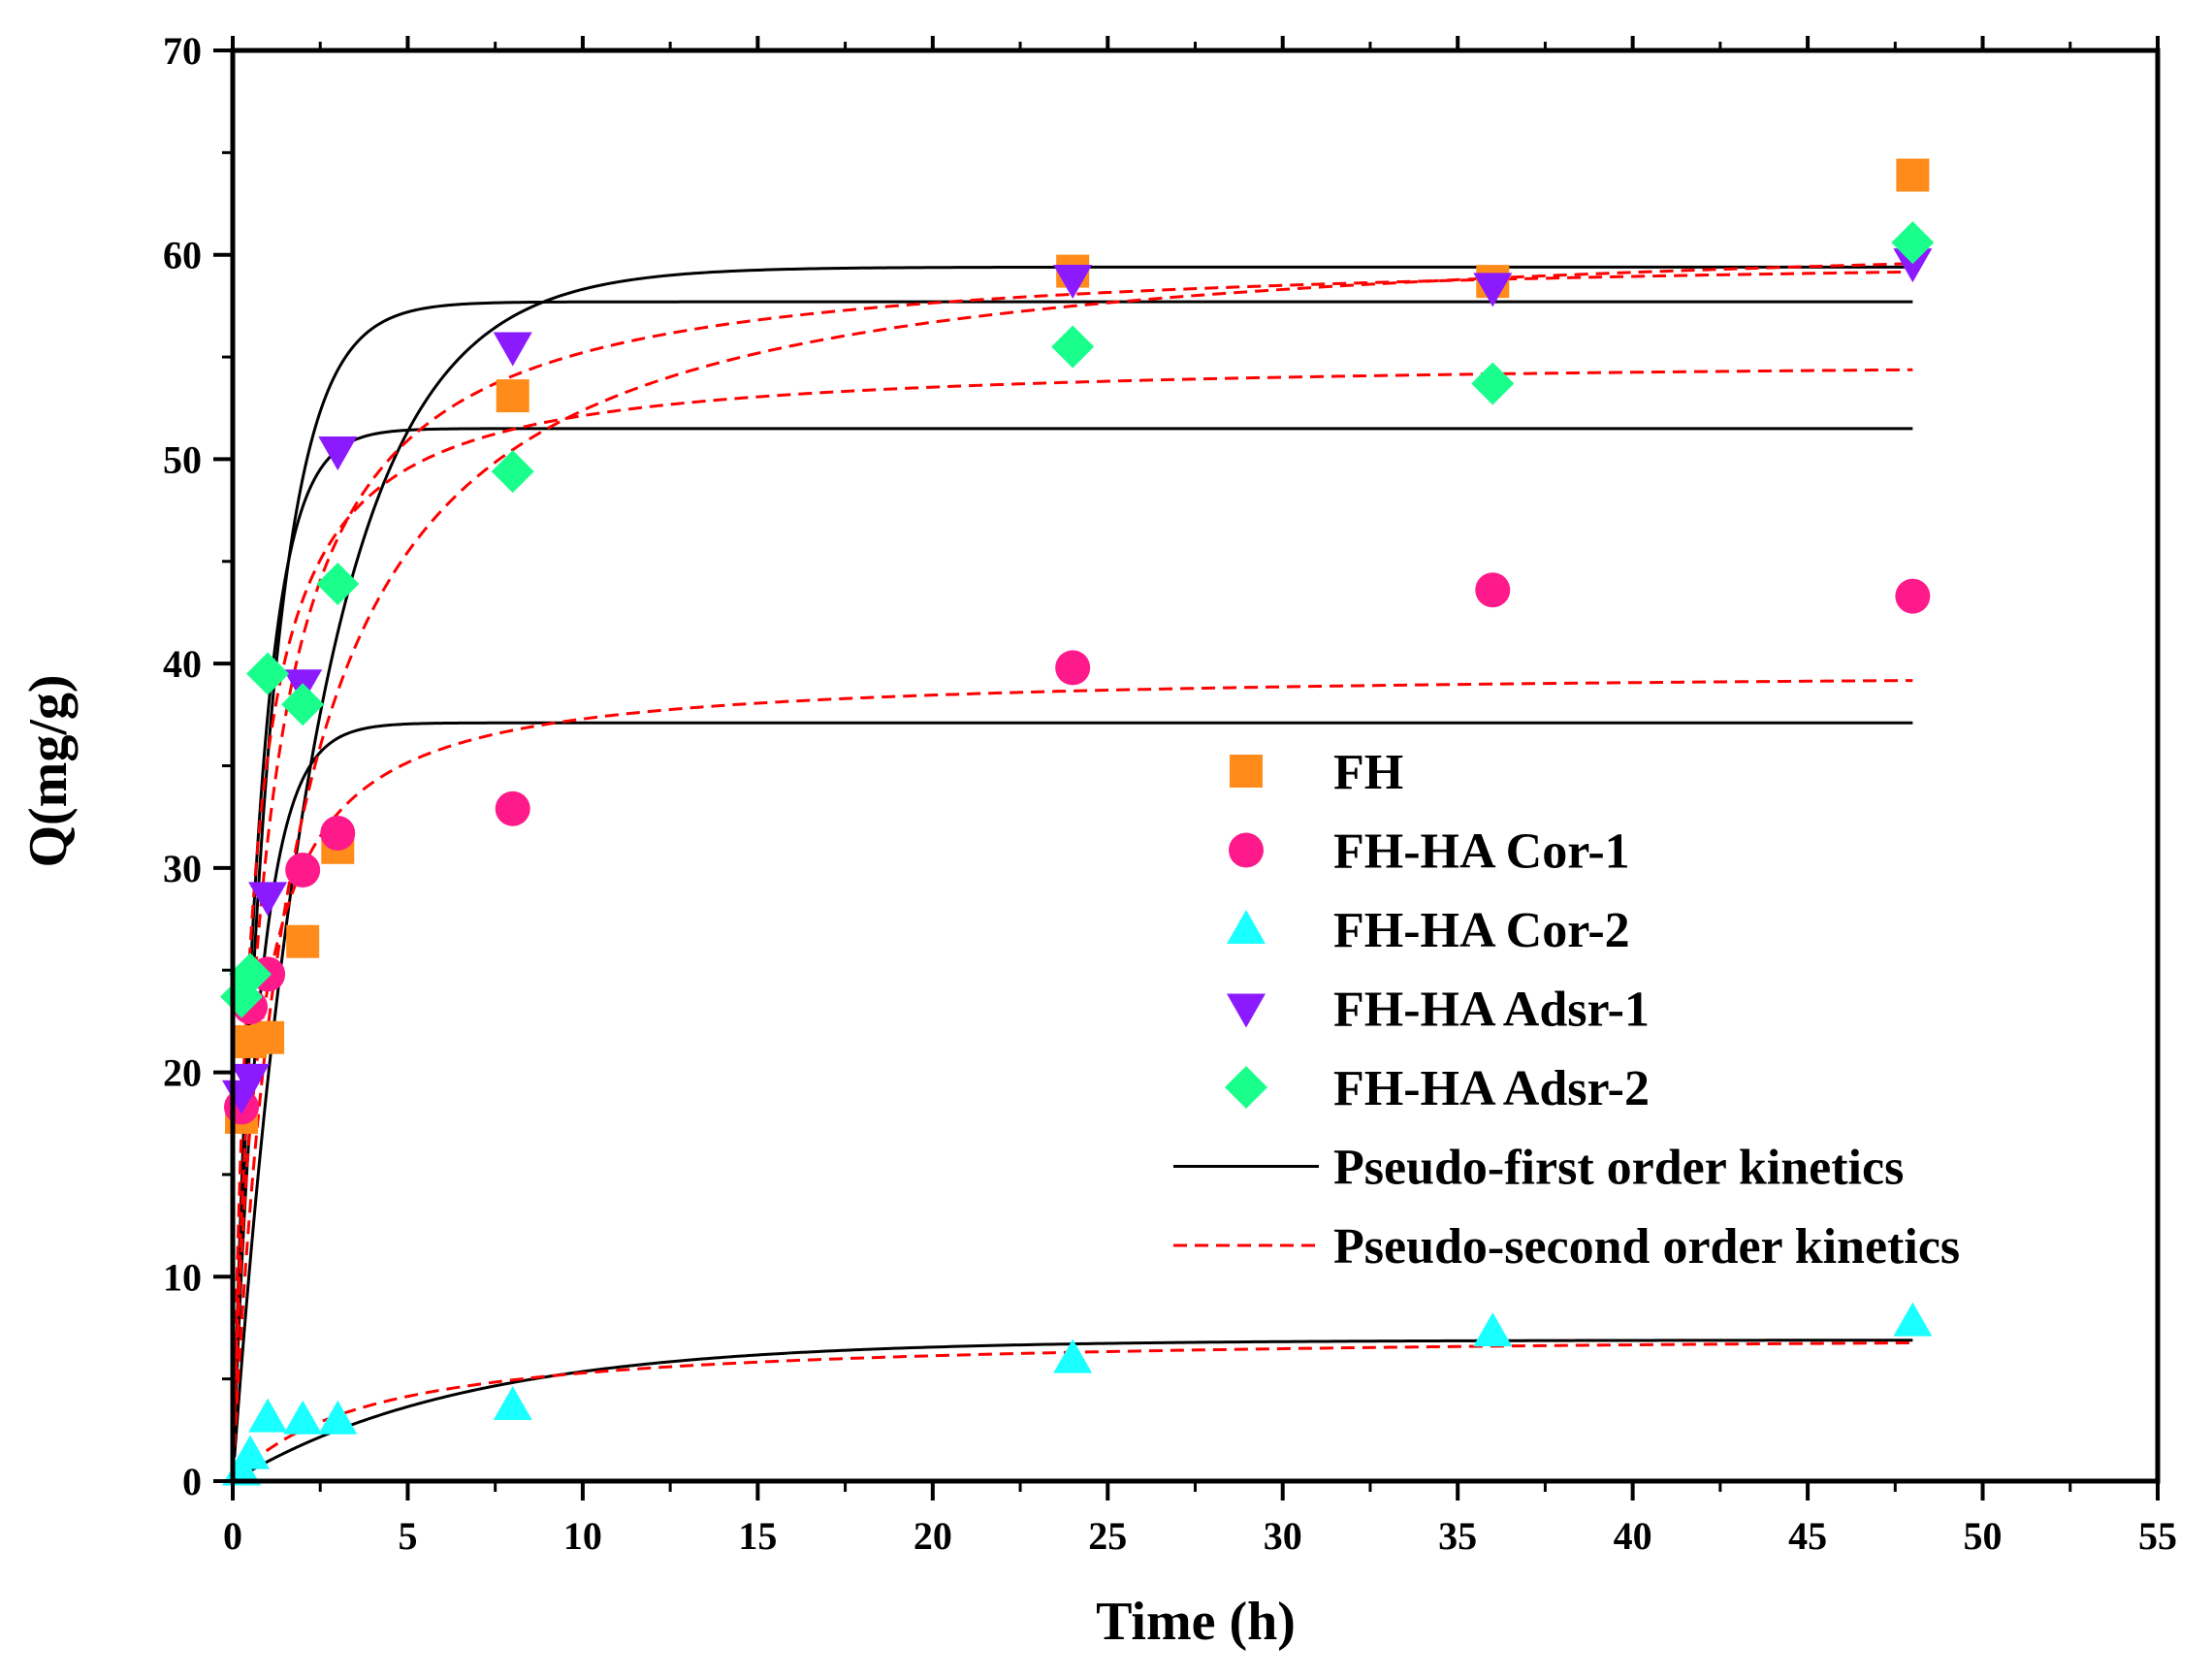  What do you see at coordinates (1491, 1011) in the screenshot?
I see `legend-label: FH-HA Adsr-1` at bounding box center [1491, 1011].